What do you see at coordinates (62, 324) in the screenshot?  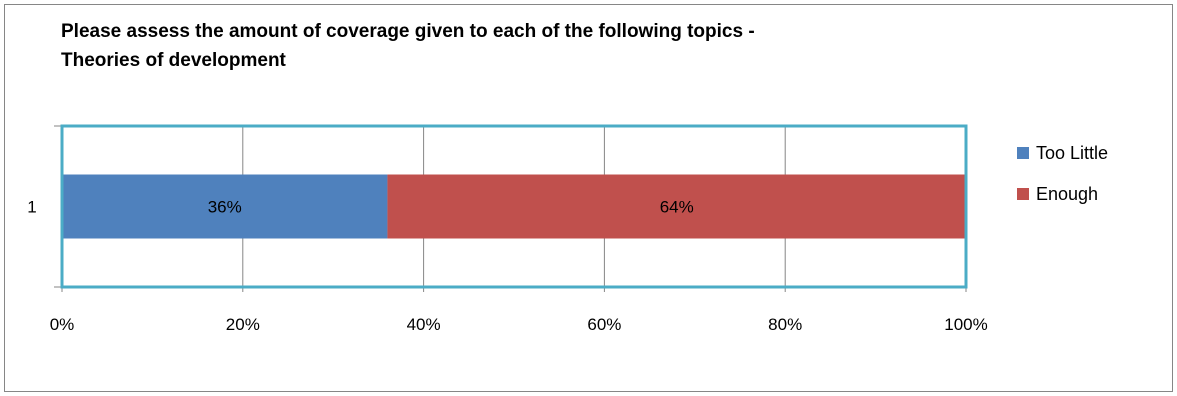 I see `x-tick-label: 0%` at bounding box center [62, 324].